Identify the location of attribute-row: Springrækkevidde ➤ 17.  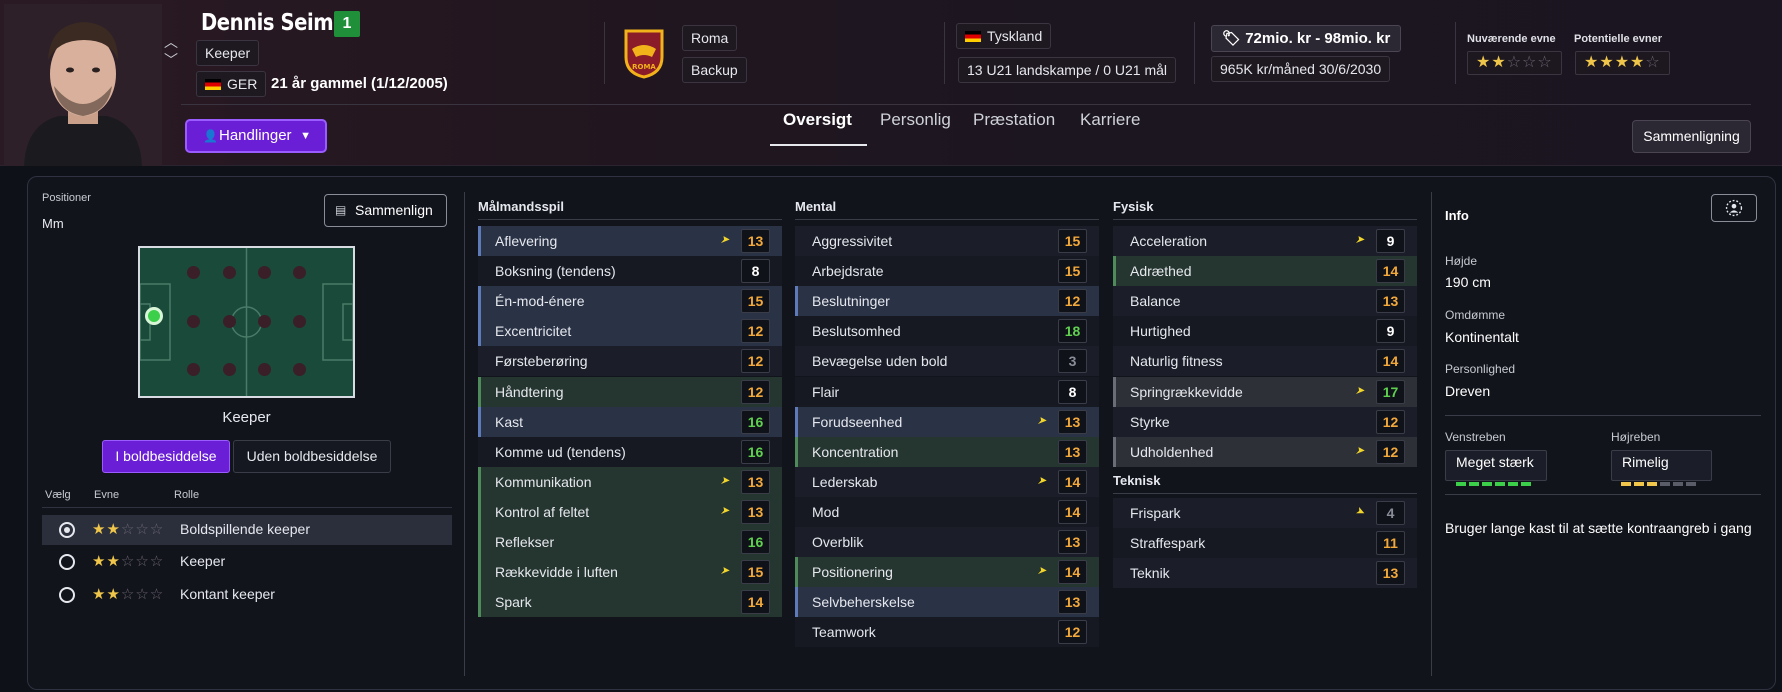
(1265, 392).